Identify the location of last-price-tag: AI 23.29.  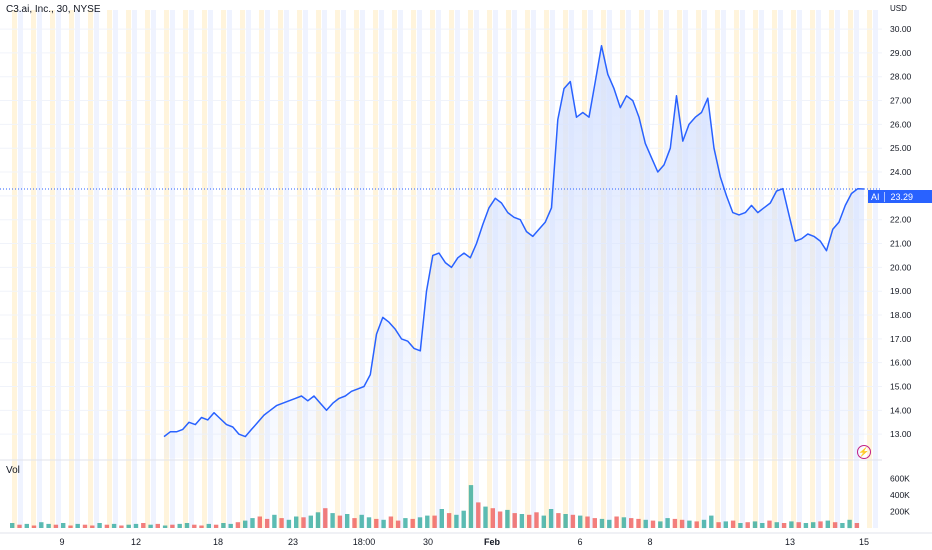
(900, 196).